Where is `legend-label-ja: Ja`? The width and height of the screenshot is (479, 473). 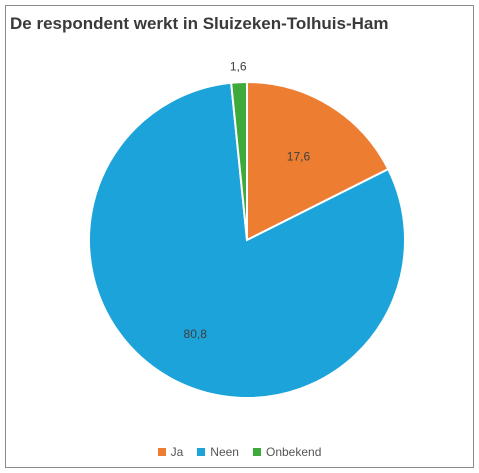 legend-label-ja: Ja is located at coordinates (177, 452).